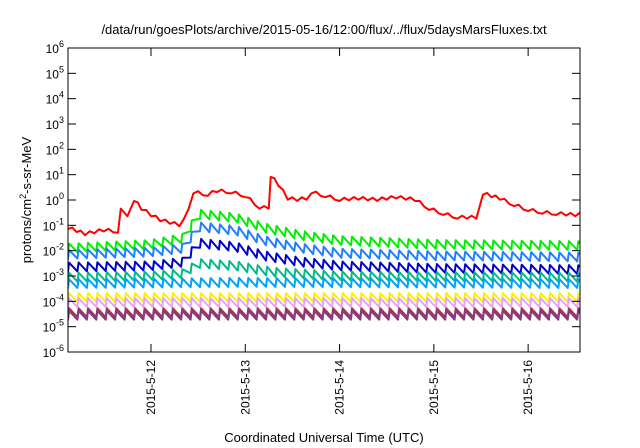 The height and width of the screenshot is (448, 640). I want to click on y-axis-label: protons/cm2-s-sr-MeV, so click(26, 199).